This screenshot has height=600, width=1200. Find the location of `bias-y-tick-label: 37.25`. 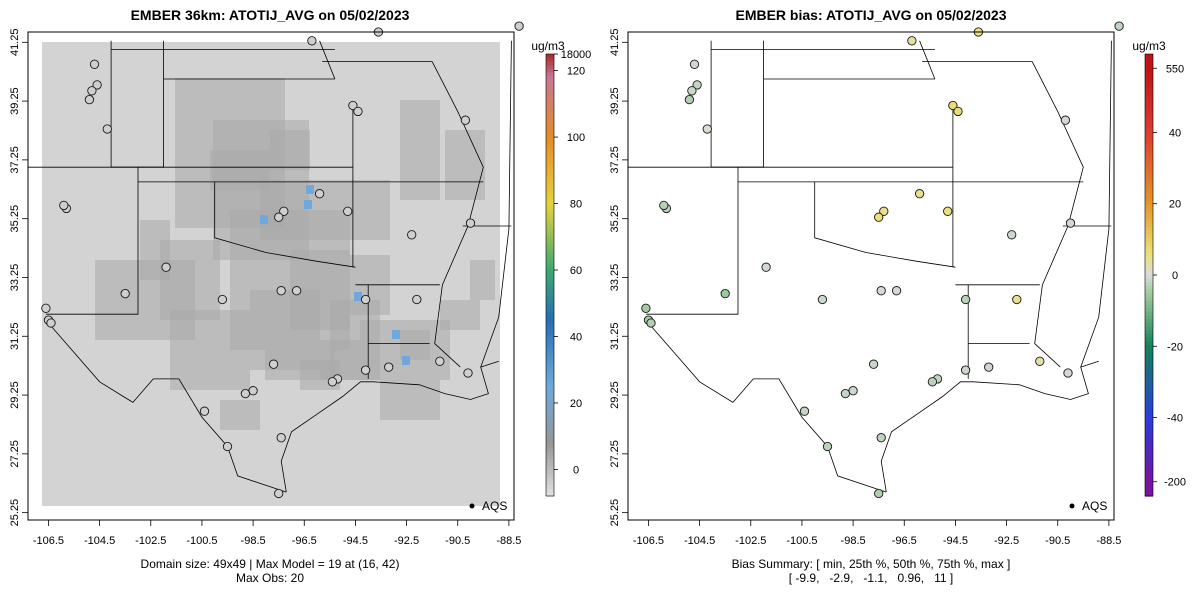

bias-y-tick-label: 37.25 is located at coordinates (615, 160).